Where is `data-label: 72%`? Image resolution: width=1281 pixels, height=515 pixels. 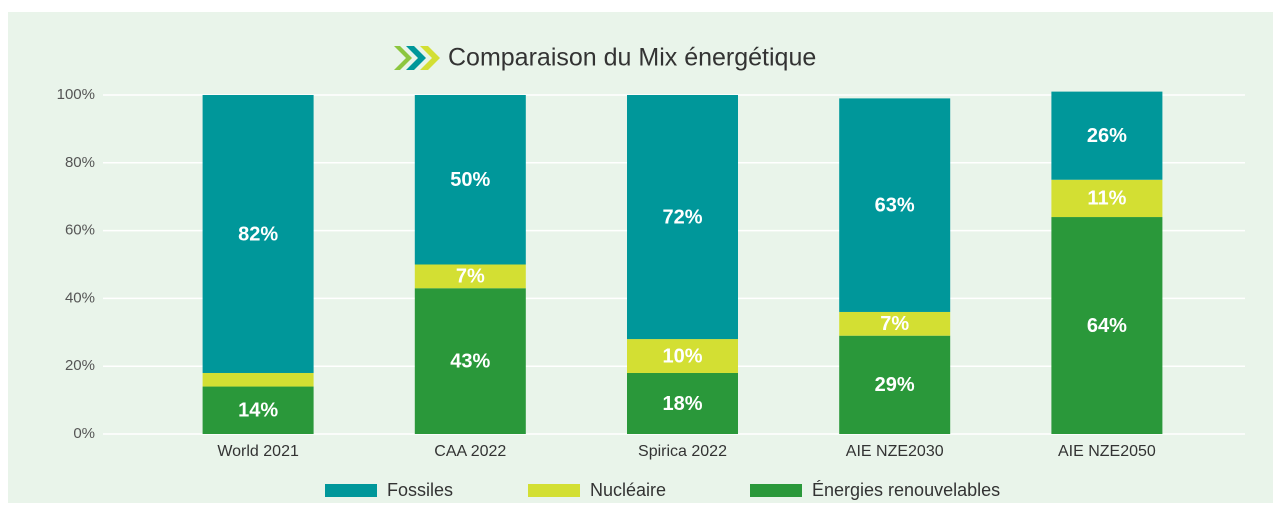
data-label: 72% is located at coordinates (682, 217).